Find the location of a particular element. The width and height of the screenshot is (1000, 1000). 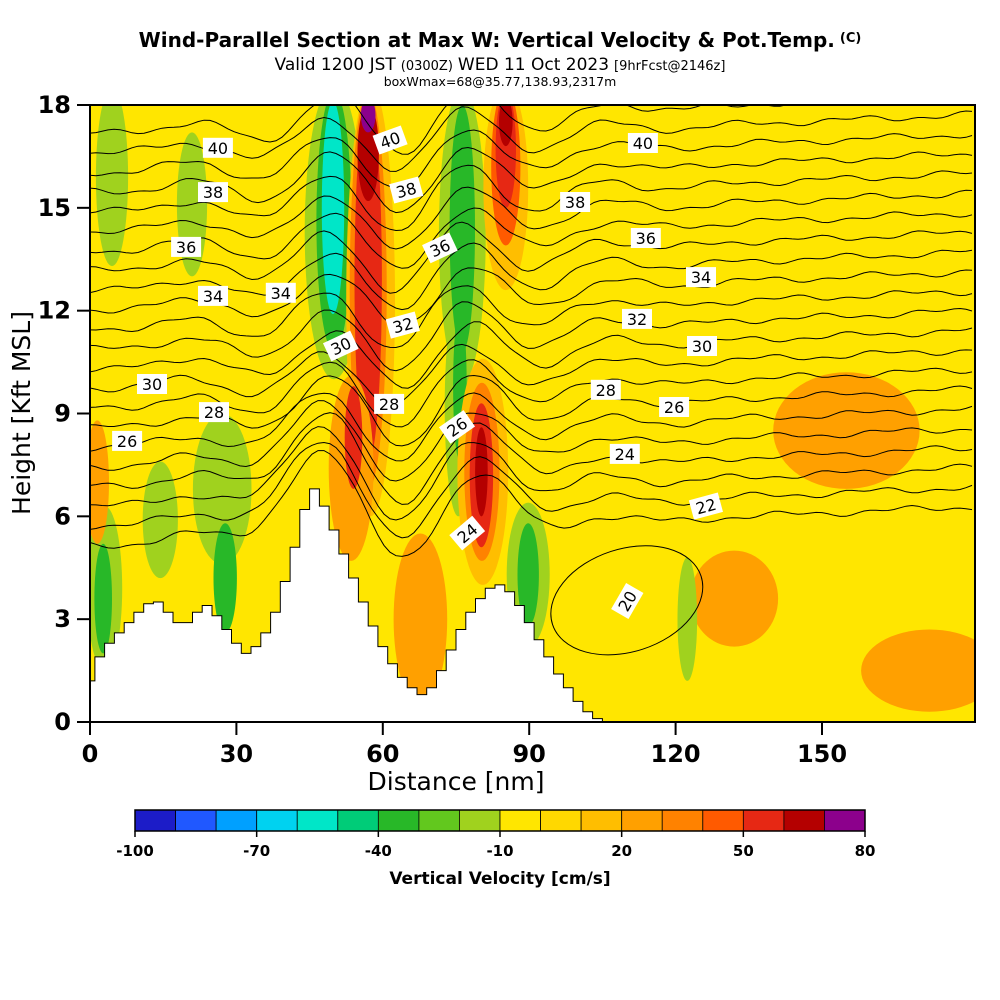

colorbar-title: Vertical Velocity [cm/s] is located at coordinates (499, 879).